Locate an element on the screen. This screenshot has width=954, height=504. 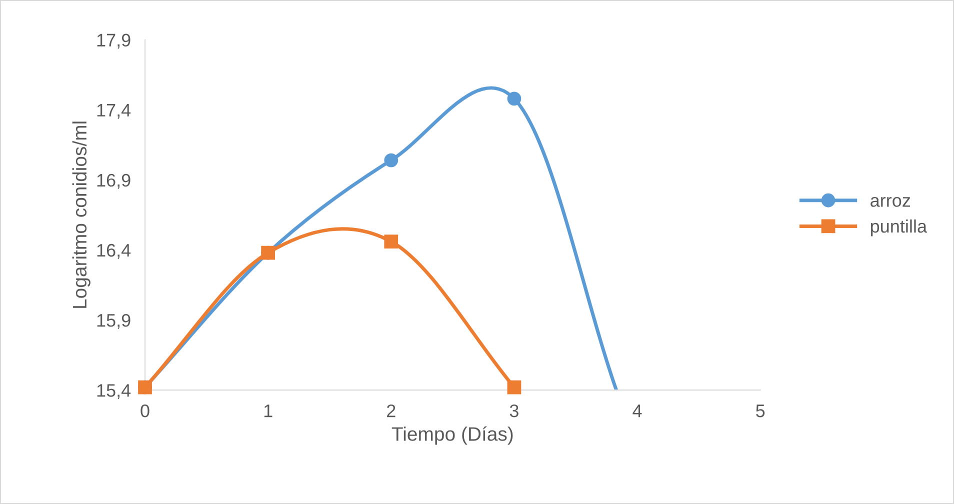
legend-label: arroz is located at coordinates (890, 201).